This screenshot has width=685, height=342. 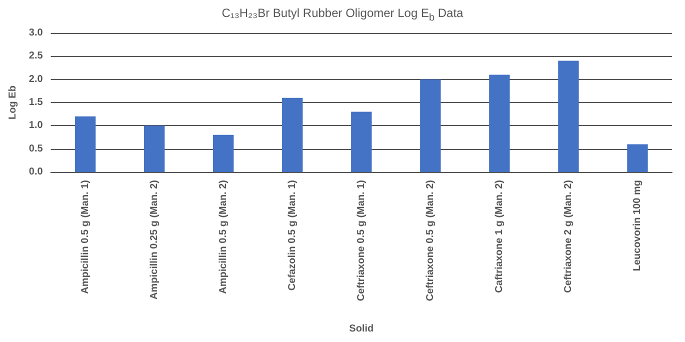 I want to click on x-tick-label: Ceftriaxone 0.5 g (Man. 2), so click(x=430, y=241).